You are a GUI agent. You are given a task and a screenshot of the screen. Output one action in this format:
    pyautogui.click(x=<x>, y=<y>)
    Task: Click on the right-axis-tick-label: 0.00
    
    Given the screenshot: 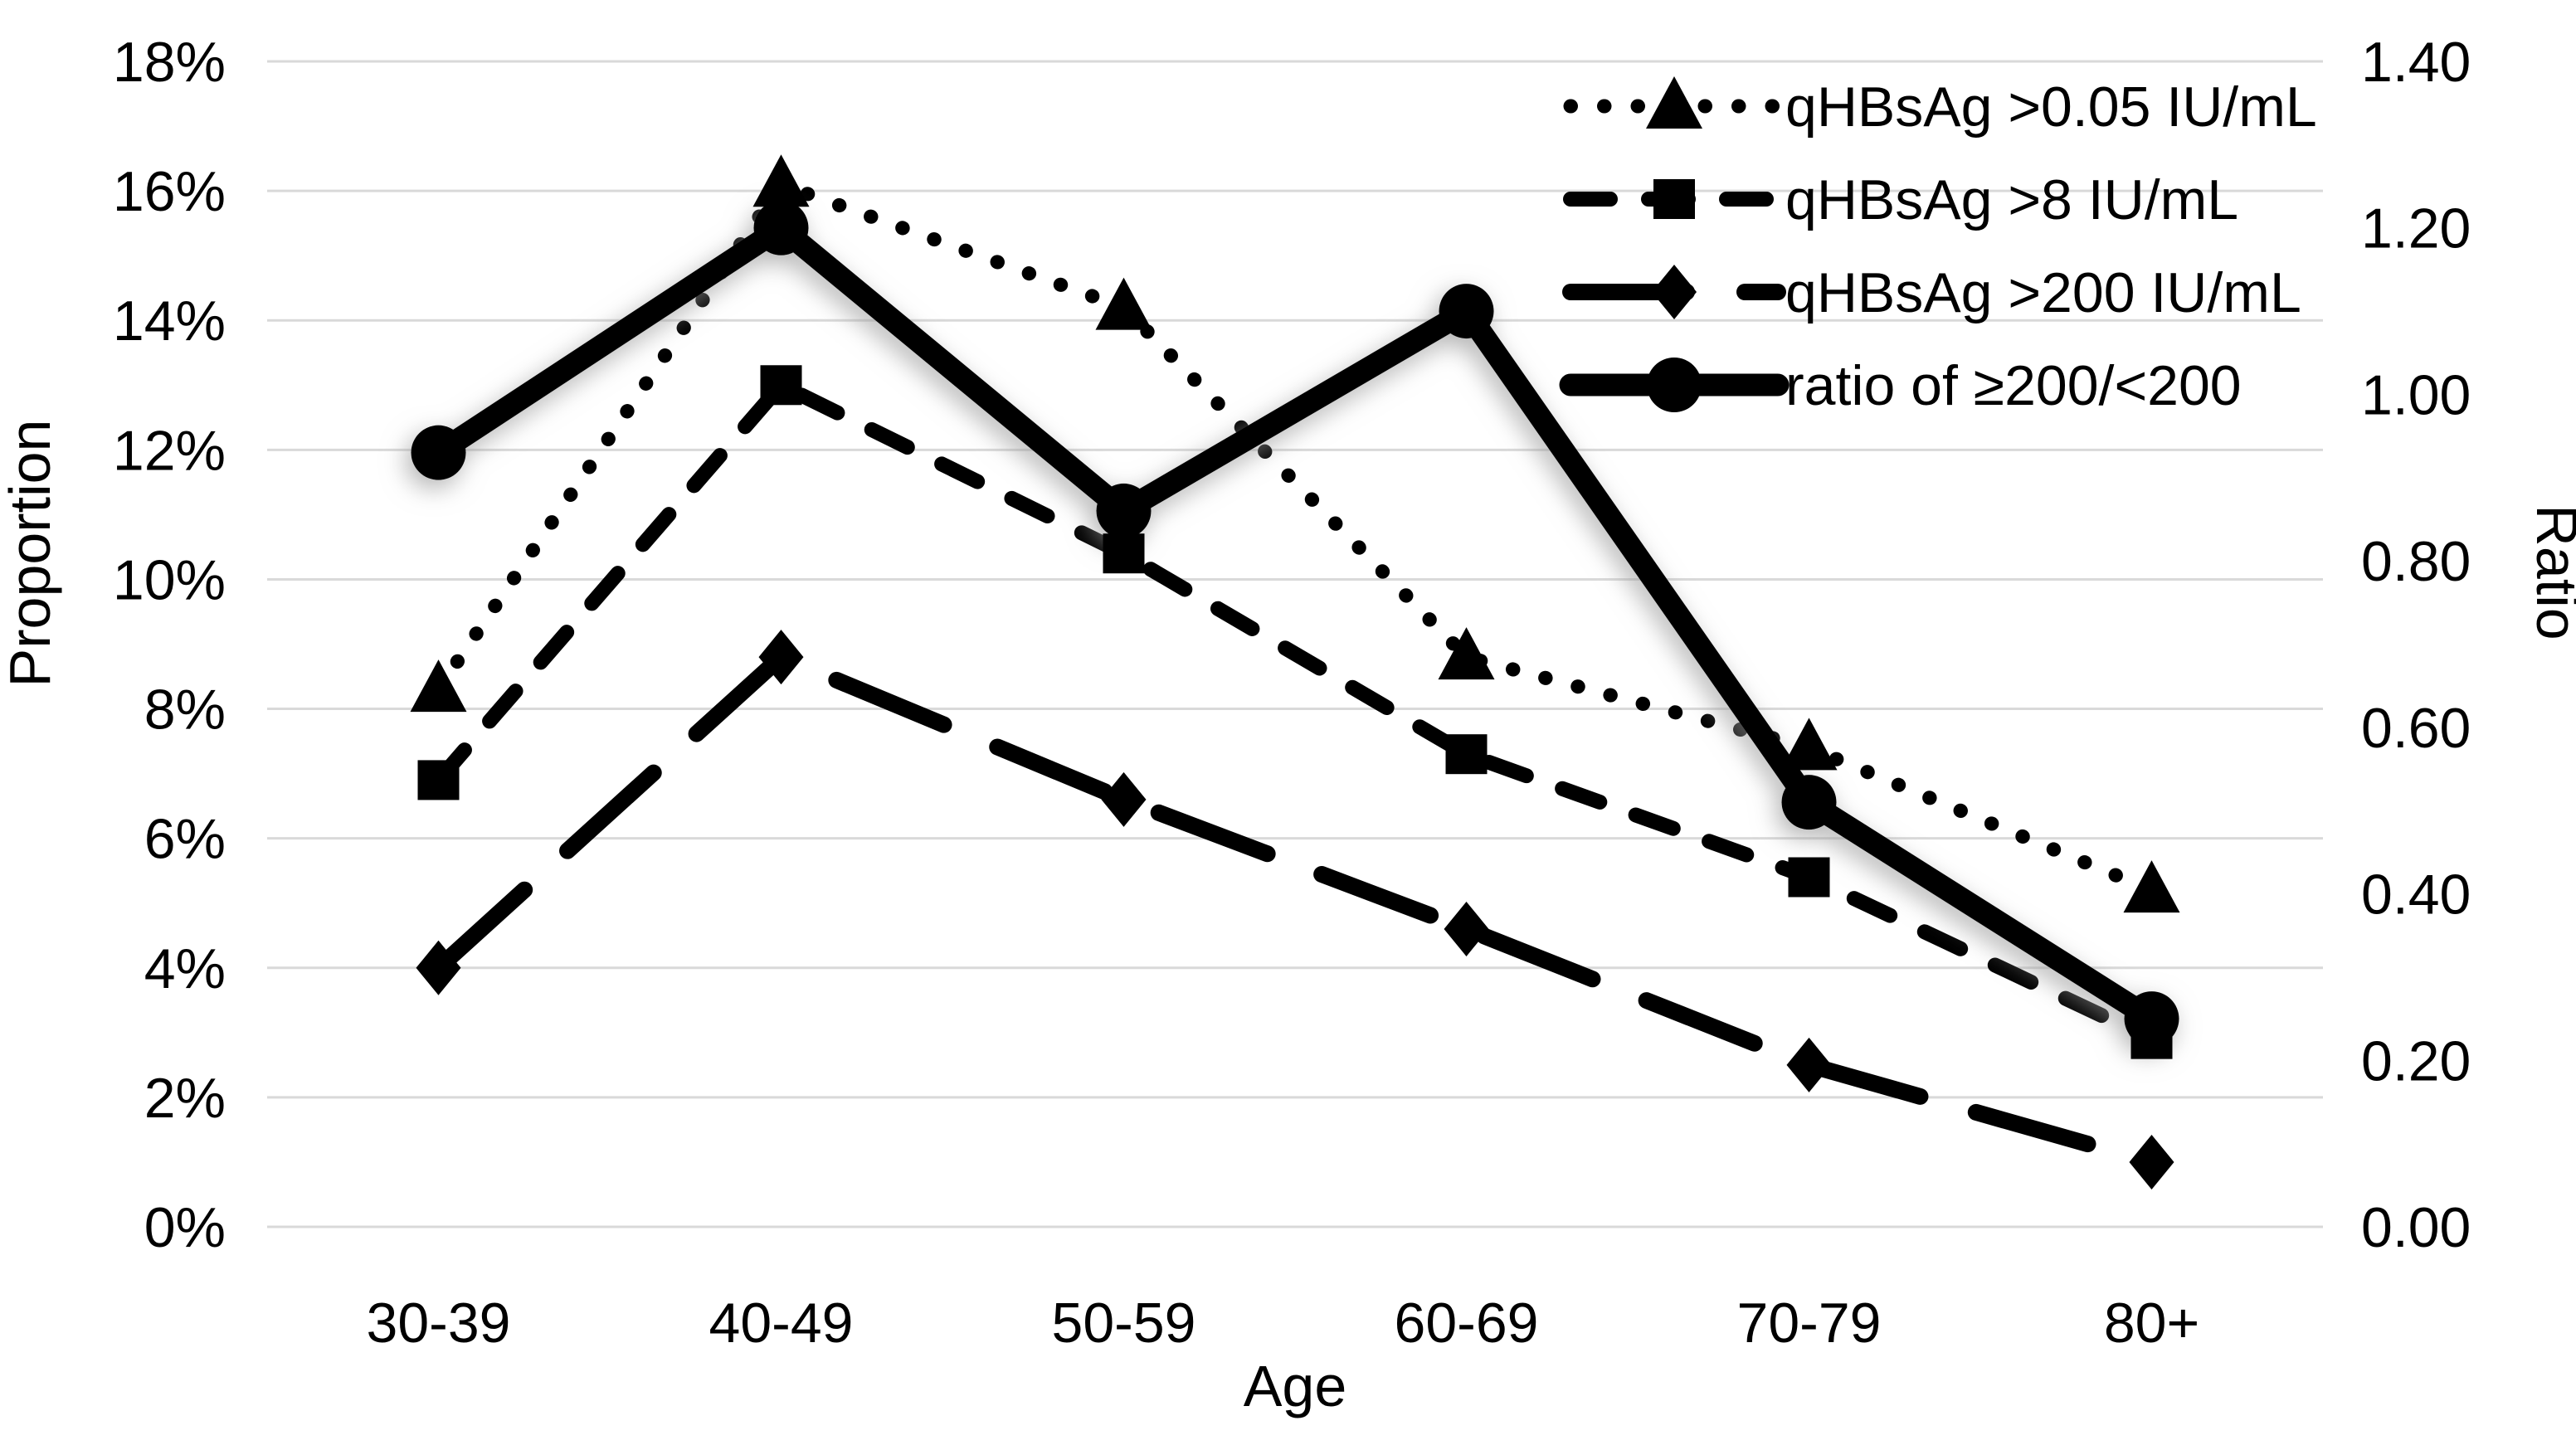 What is the action you would take?
    pyautogui.click(x=2416, y=1227)
    